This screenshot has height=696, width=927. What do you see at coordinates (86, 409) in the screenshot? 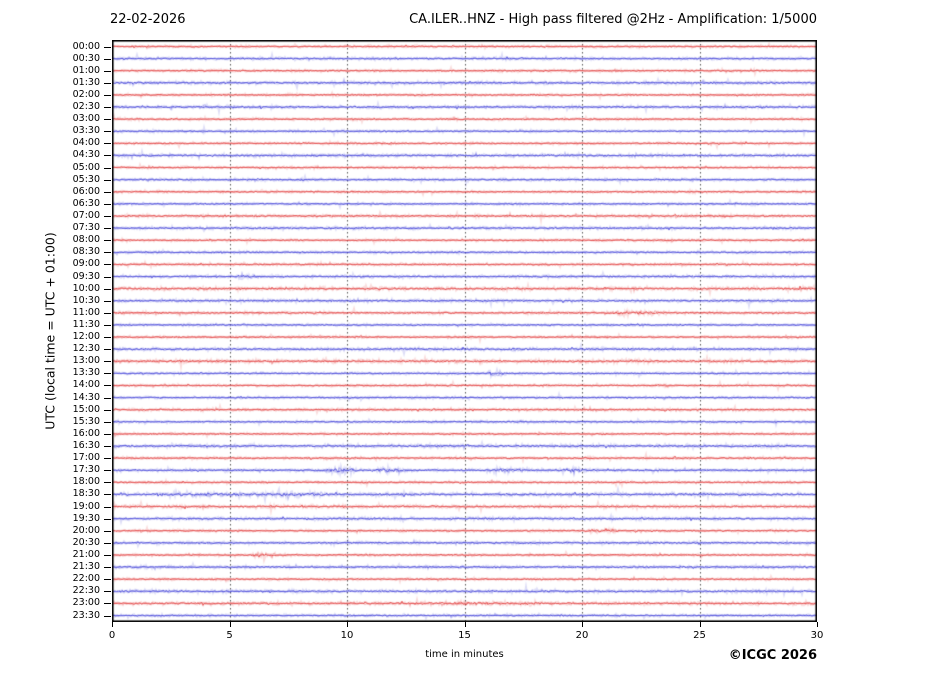
I see `y-tick-label: 15:00` at bounding box center [86, 409].